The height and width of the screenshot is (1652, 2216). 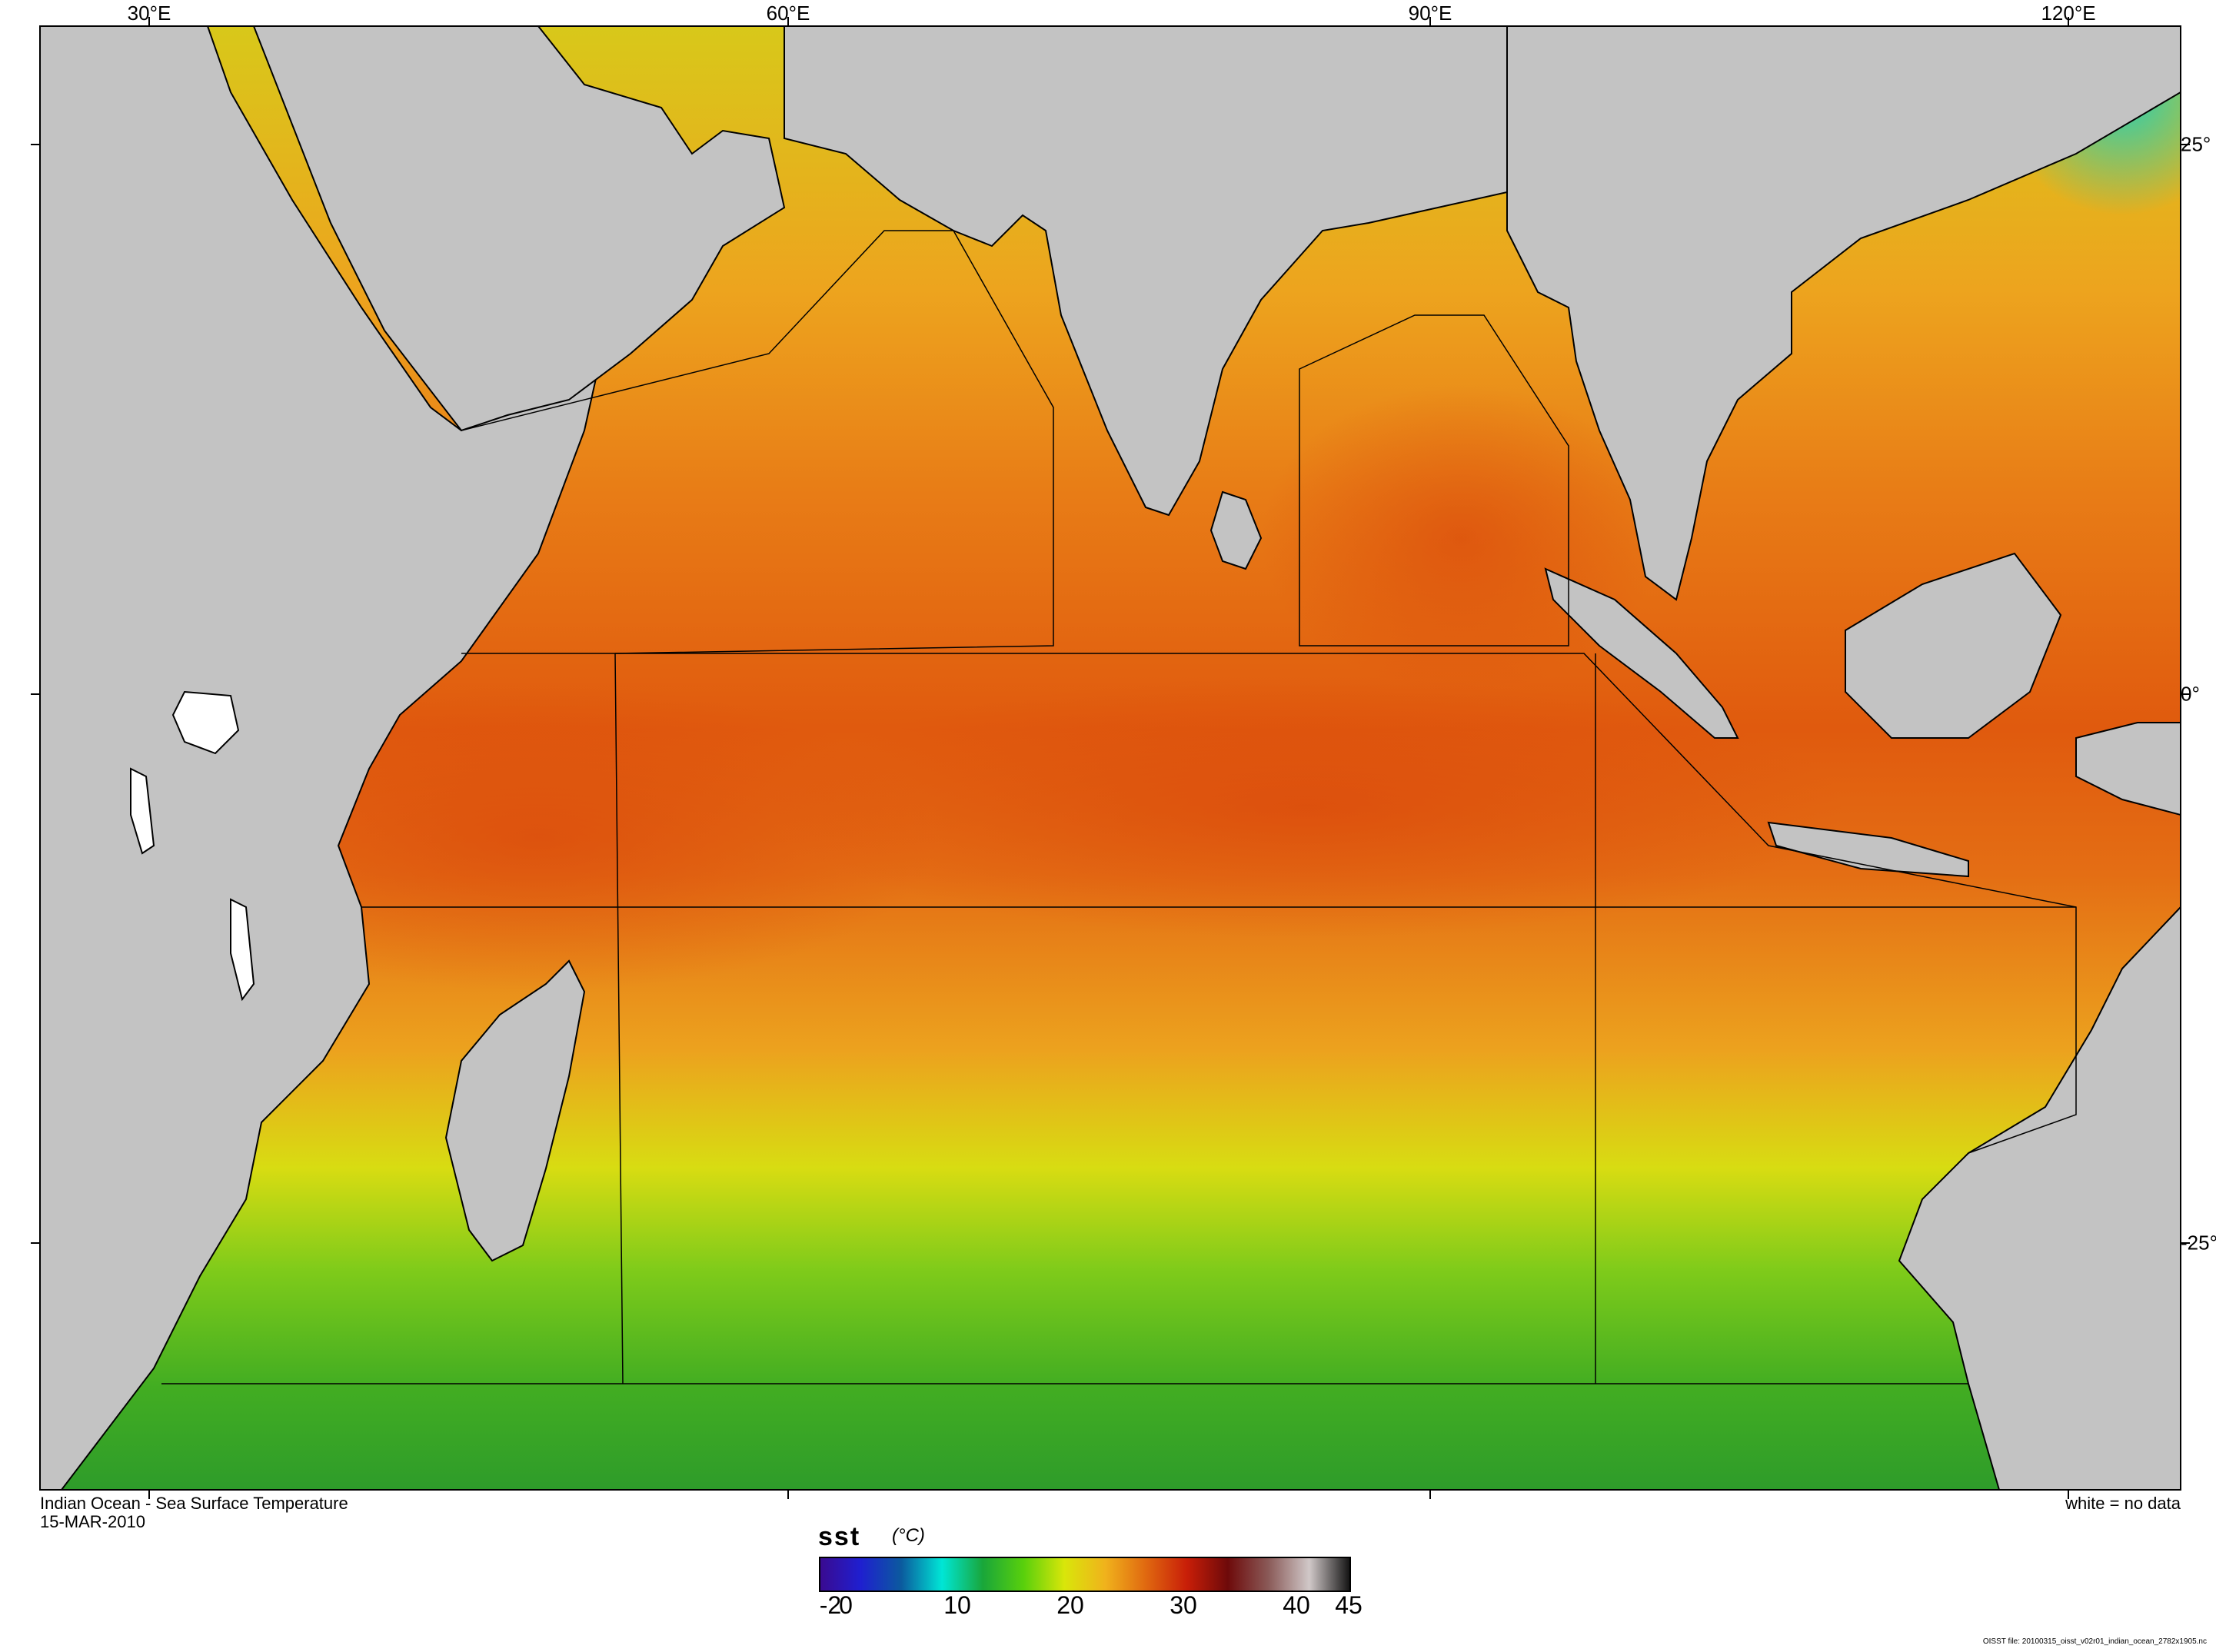 I want to click on land-southeast-asia, so click(x=1844, y=313).